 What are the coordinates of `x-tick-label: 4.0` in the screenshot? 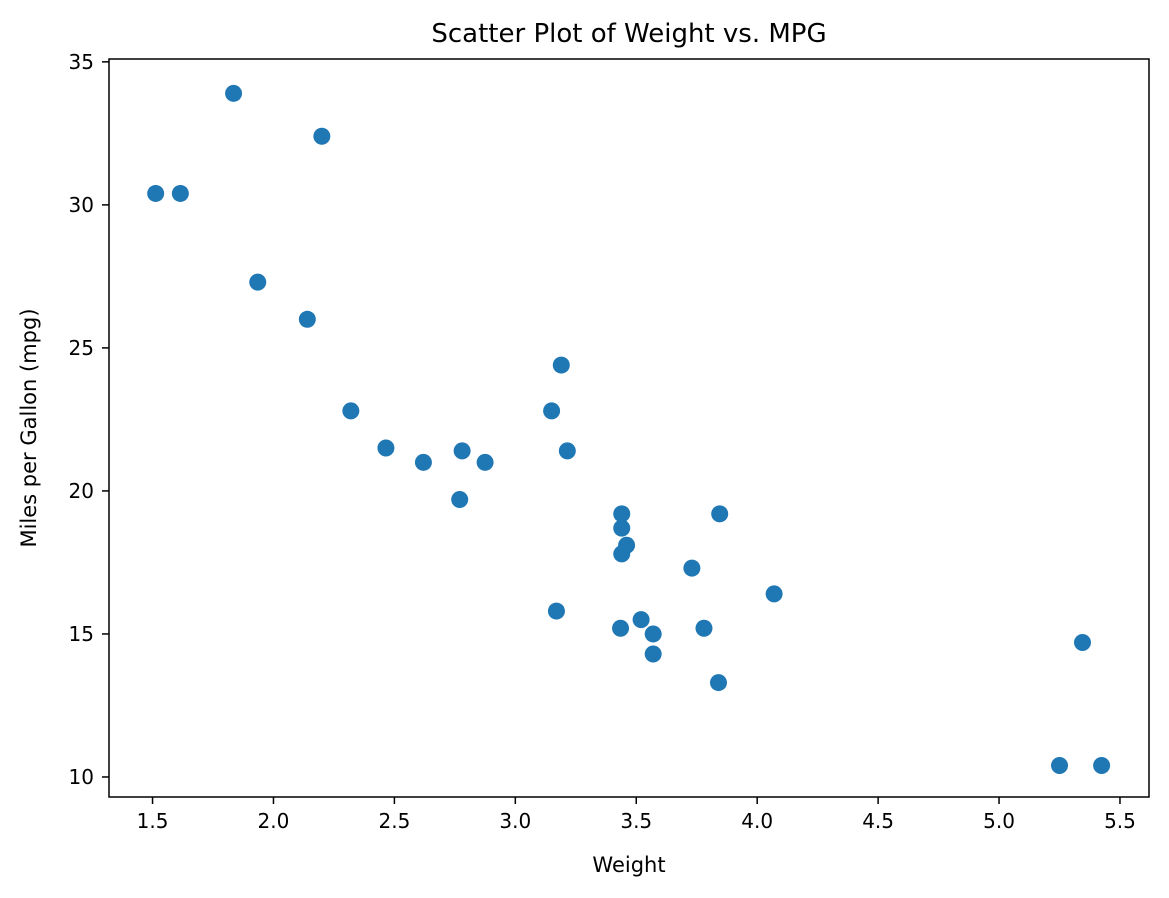 It's located at (757, 821).